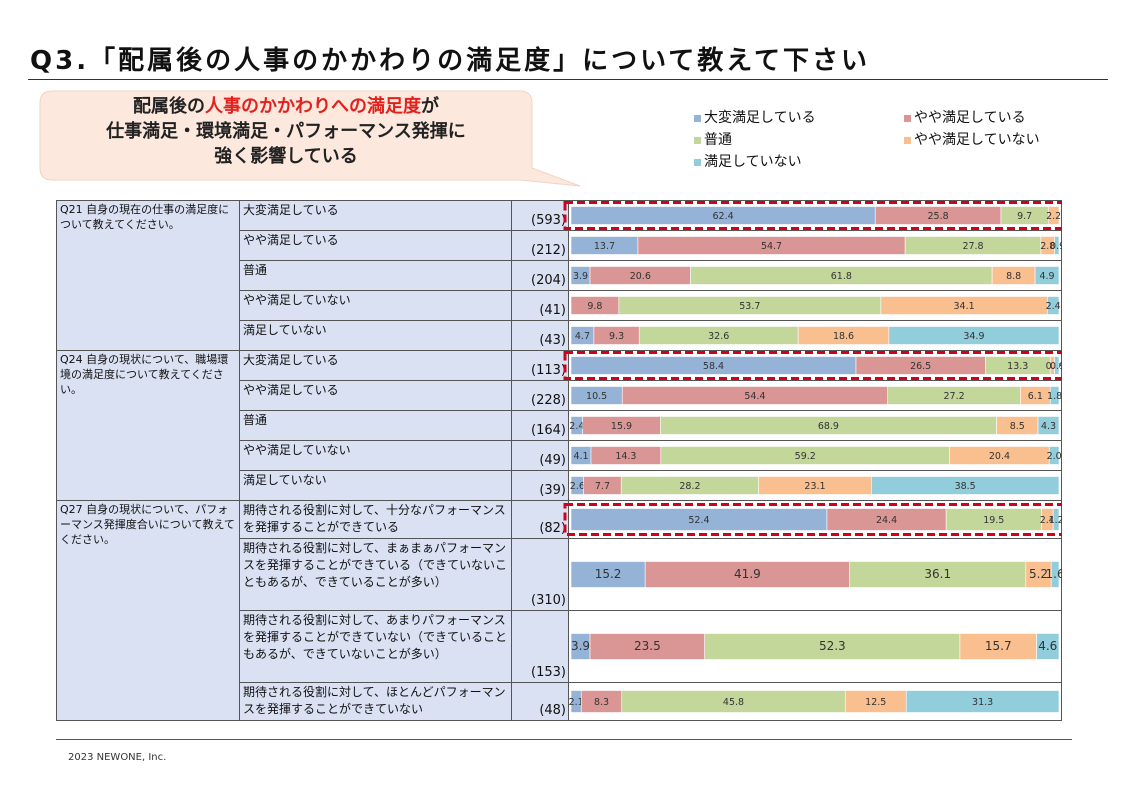 The height and width of the screenshot is (794, 1123). What do you see at coordinates (148, 500) in the screenshot?
I see `group-divider` at bounding box center [148, 500].